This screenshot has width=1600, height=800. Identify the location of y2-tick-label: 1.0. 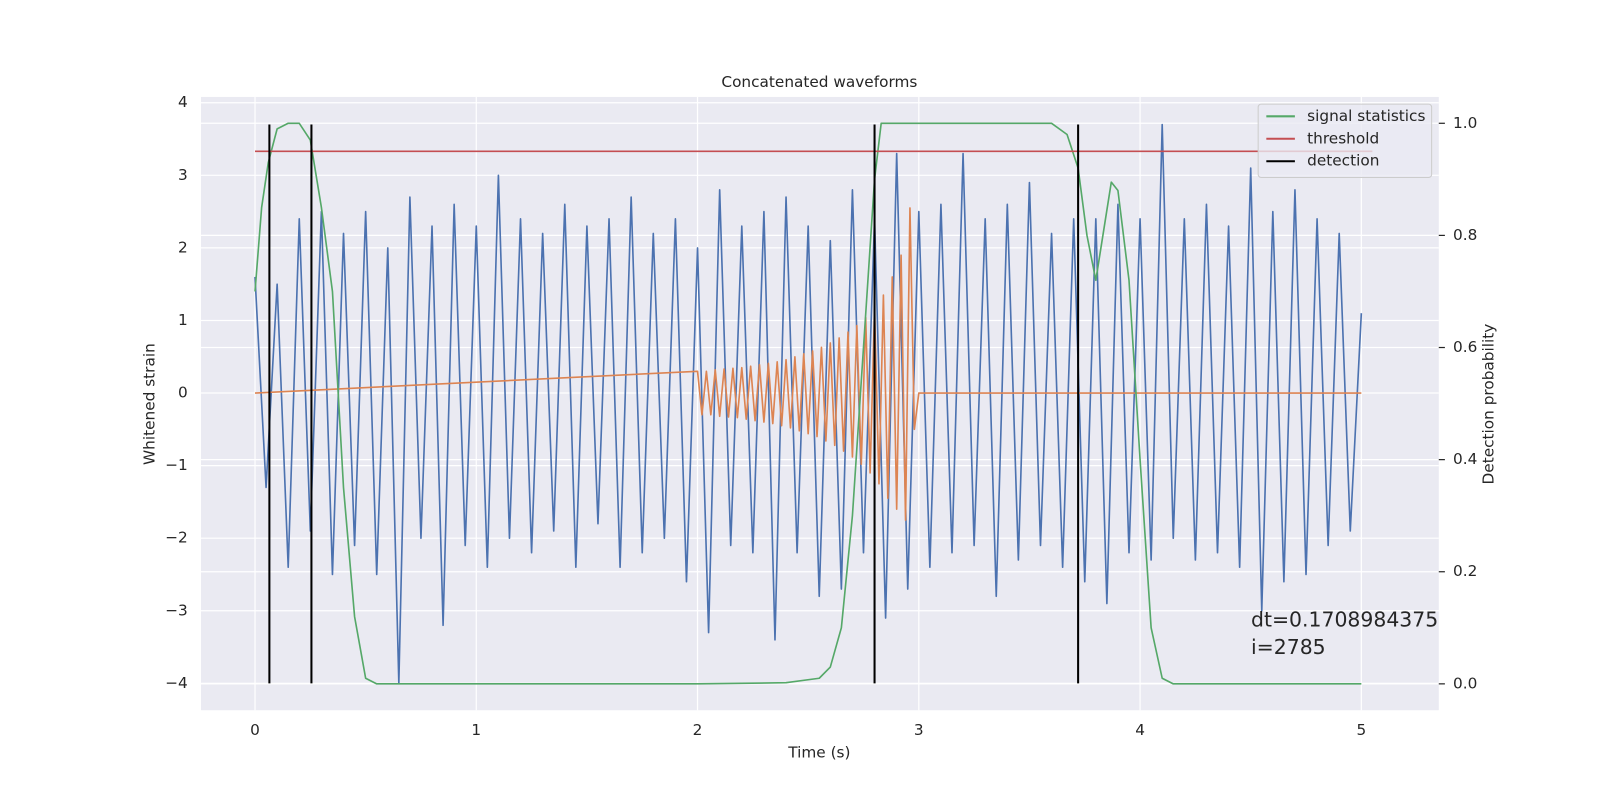
(1465, 123).